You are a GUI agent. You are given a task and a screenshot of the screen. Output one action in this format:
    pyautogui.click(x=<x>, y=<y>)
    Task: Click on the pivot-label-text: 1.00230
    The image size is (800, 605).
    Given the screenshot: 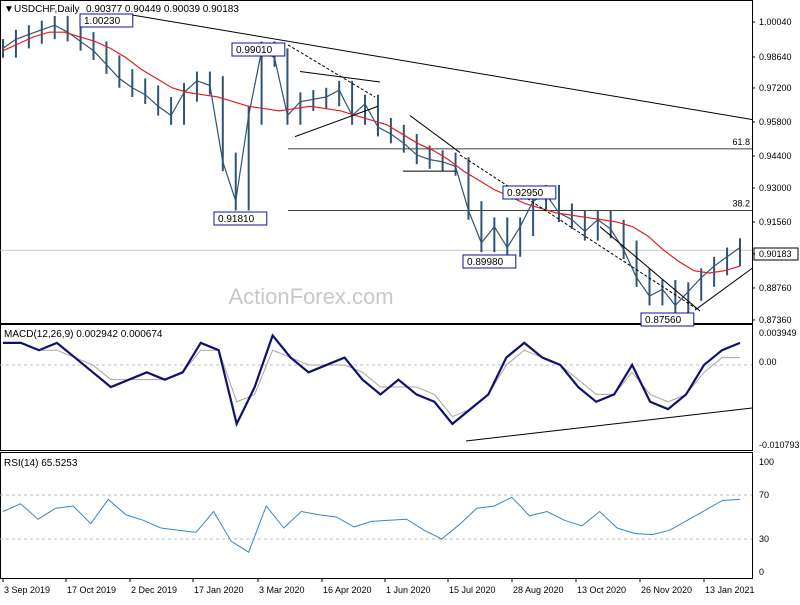 What is the action you would take?
    pyautogui.click(x=102, y=21)
    